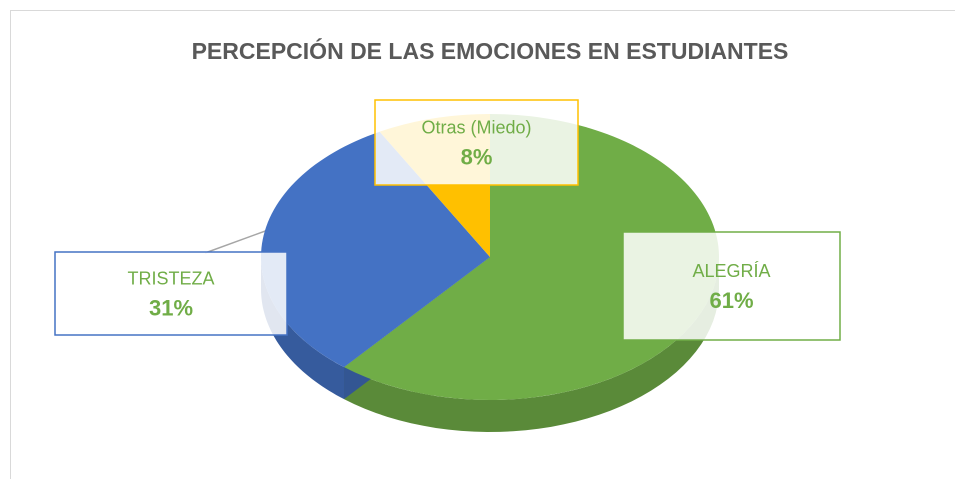  I want to click on label-category: ALEGRÍA, so click(731, 271).